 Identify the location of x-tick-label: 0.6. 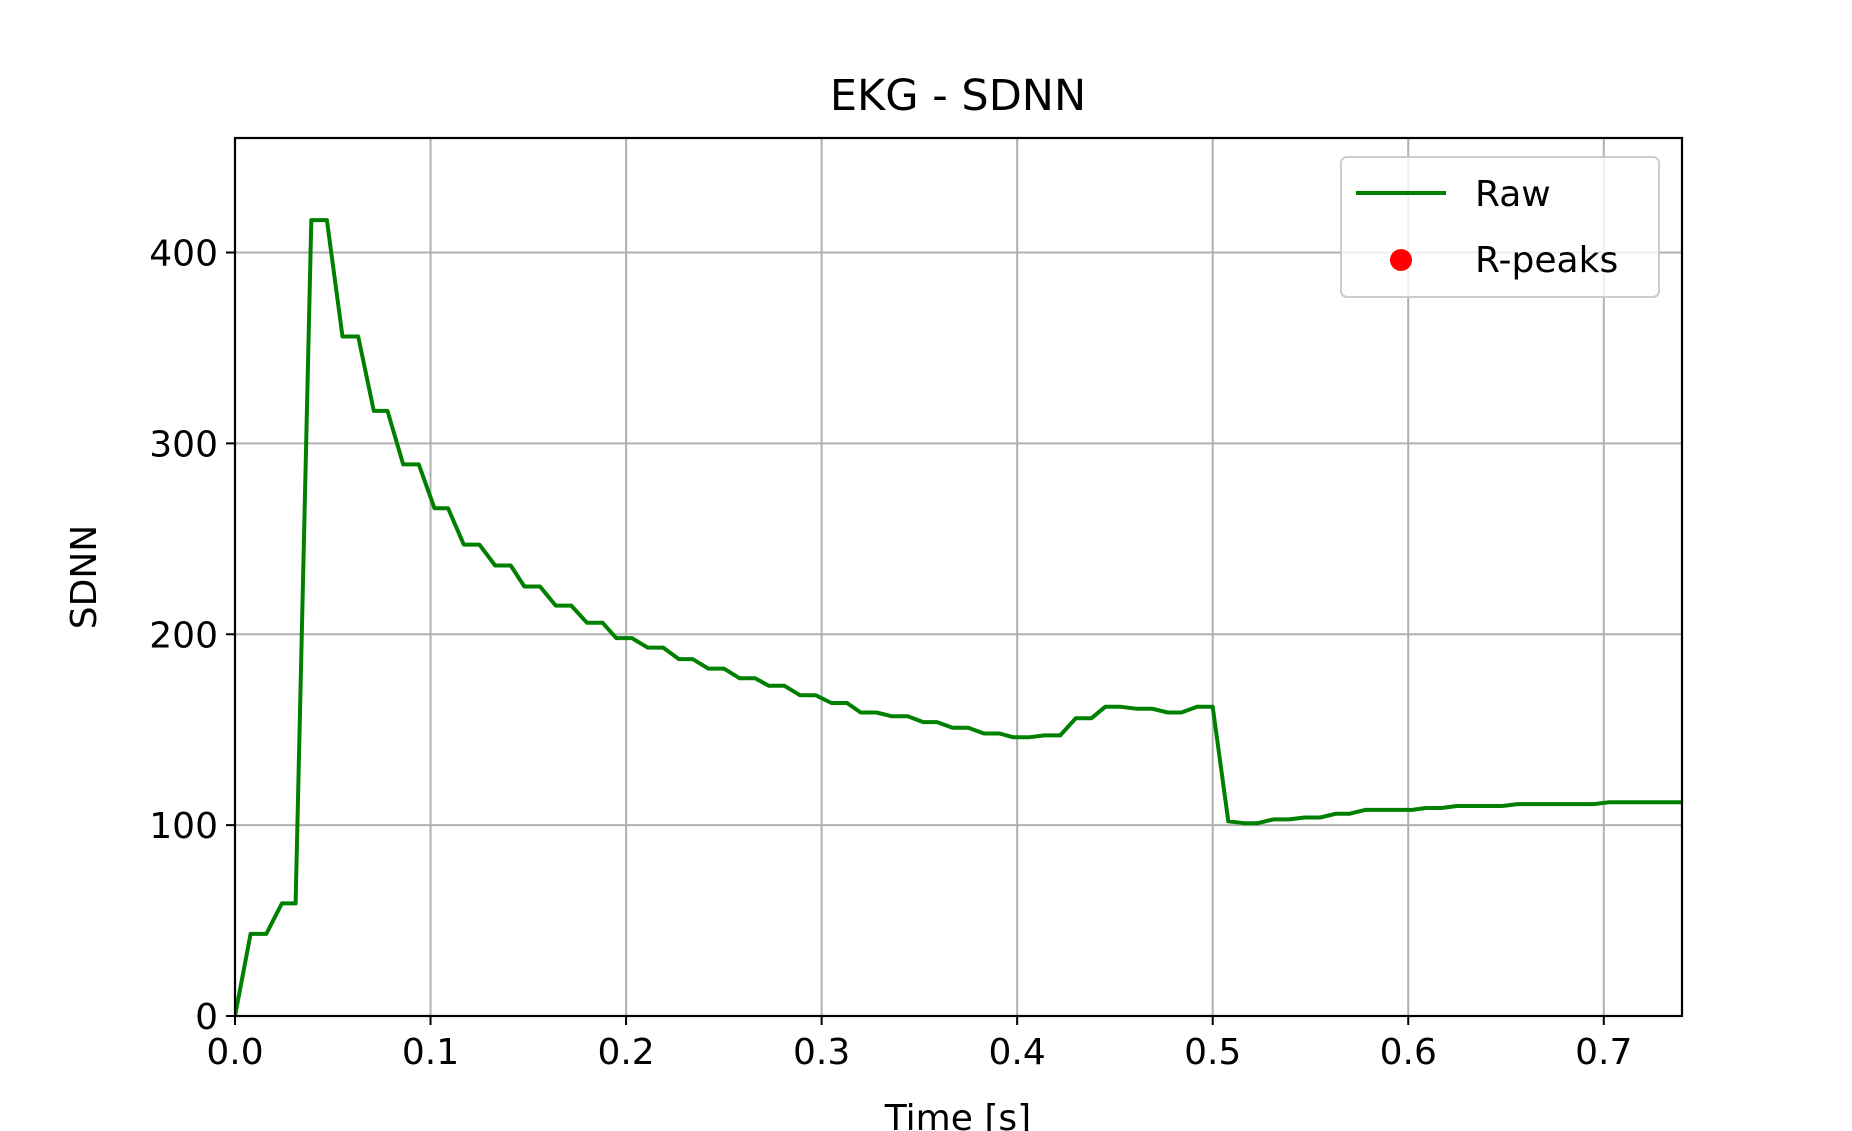
(1408, 1052).